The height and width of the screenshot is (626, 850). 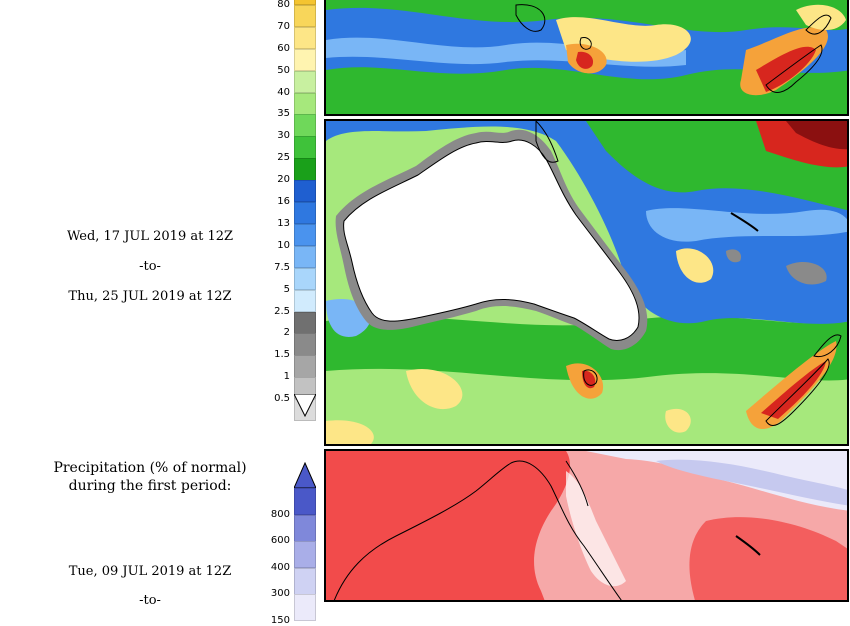 I want to click on precip-scale-label: 0.5, so click(x=282, y=399).